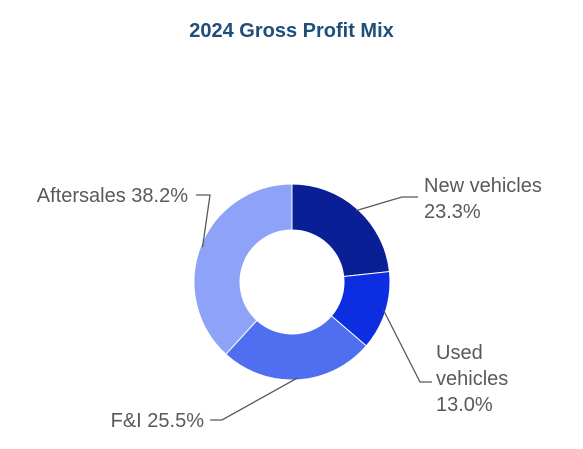  What do you see at coordinates (112, 196) in the screenshot?
I see `label-aftersales: Aftersales 38.2%` at bounding box center [112, 196].